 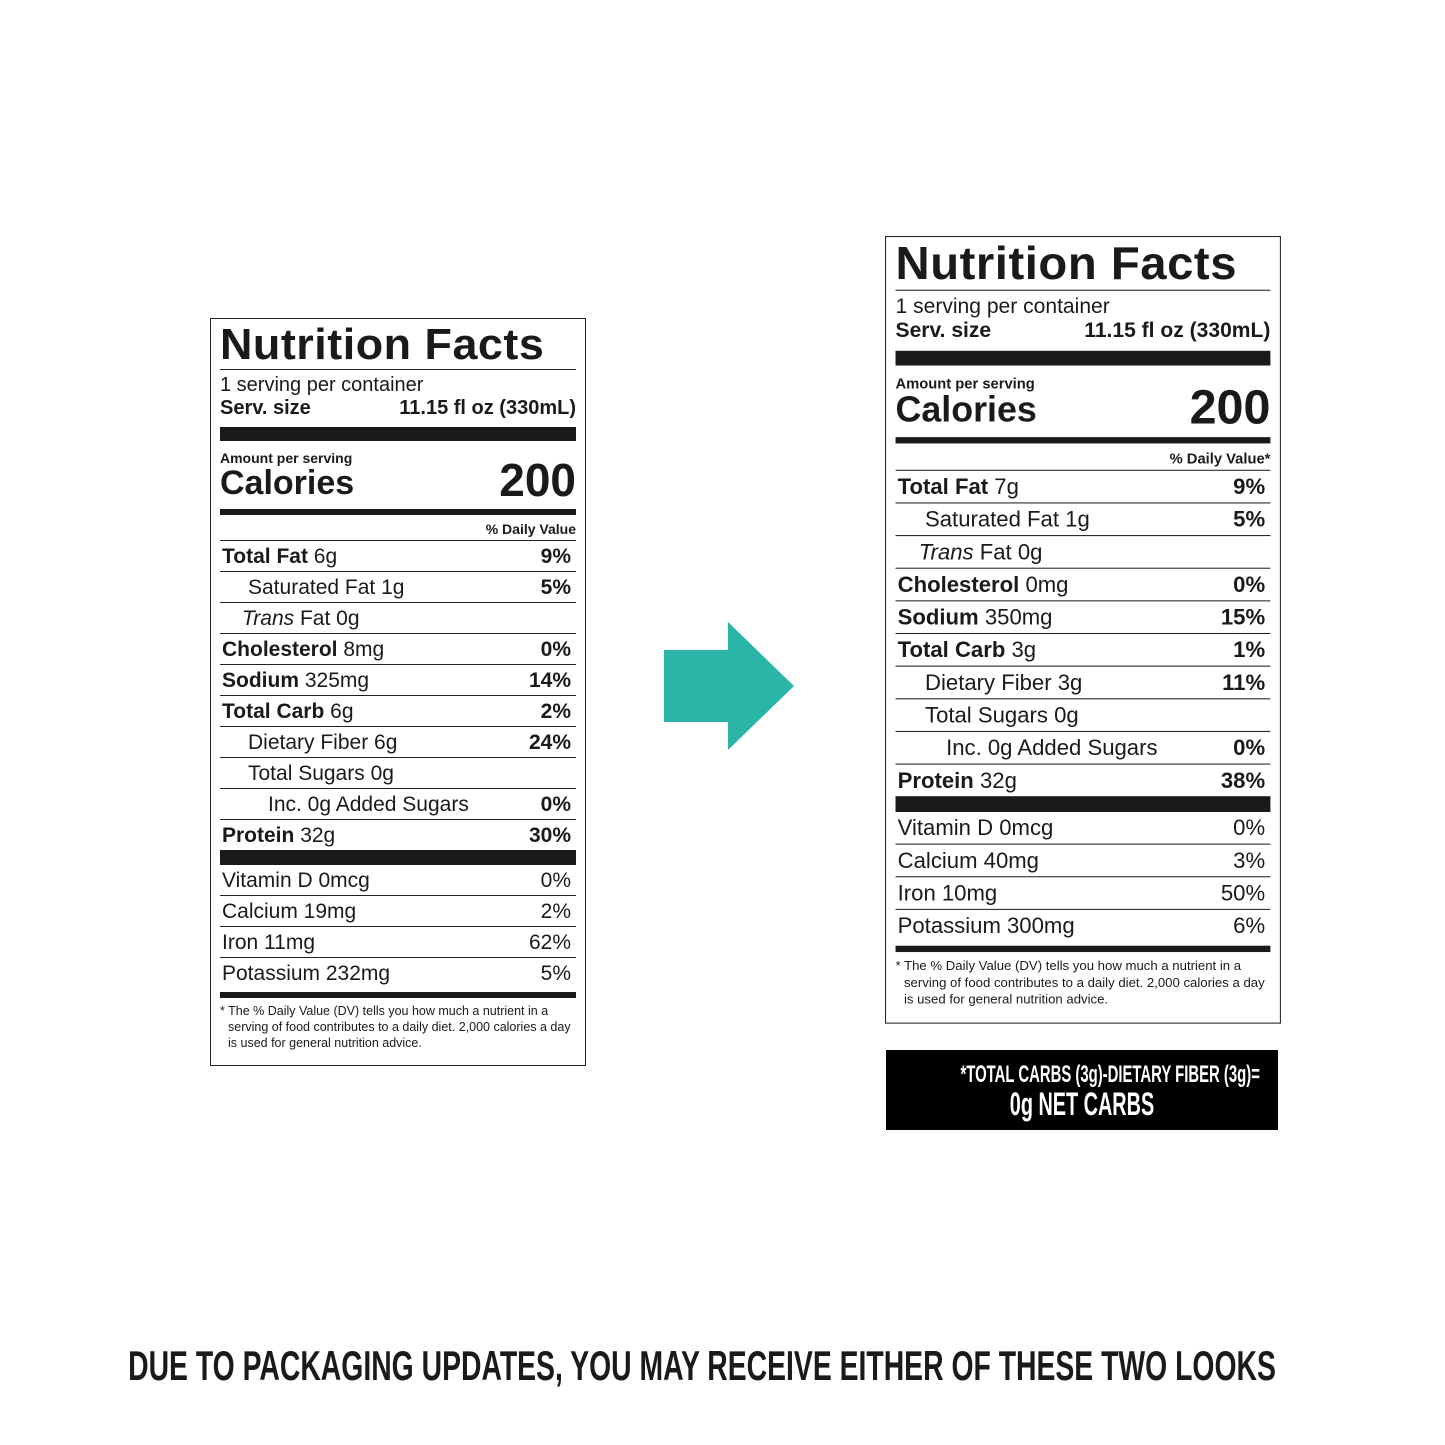 I want to click on nutrient-row: Dietary Fiber 6g 24%, so click(x=398, y=742).